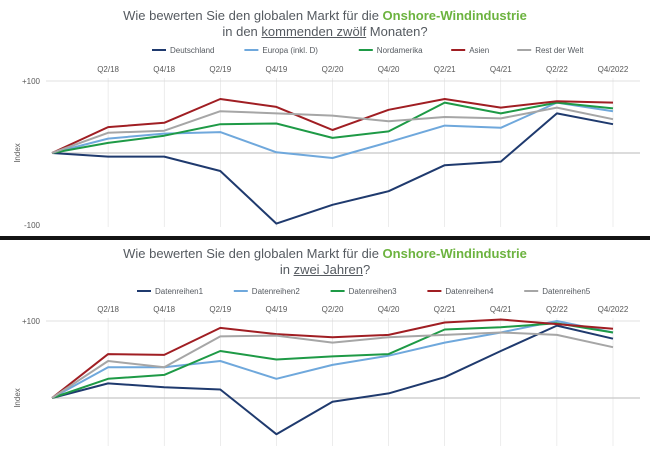  I want to click on legend-entry: Asien, so click(479, 50).